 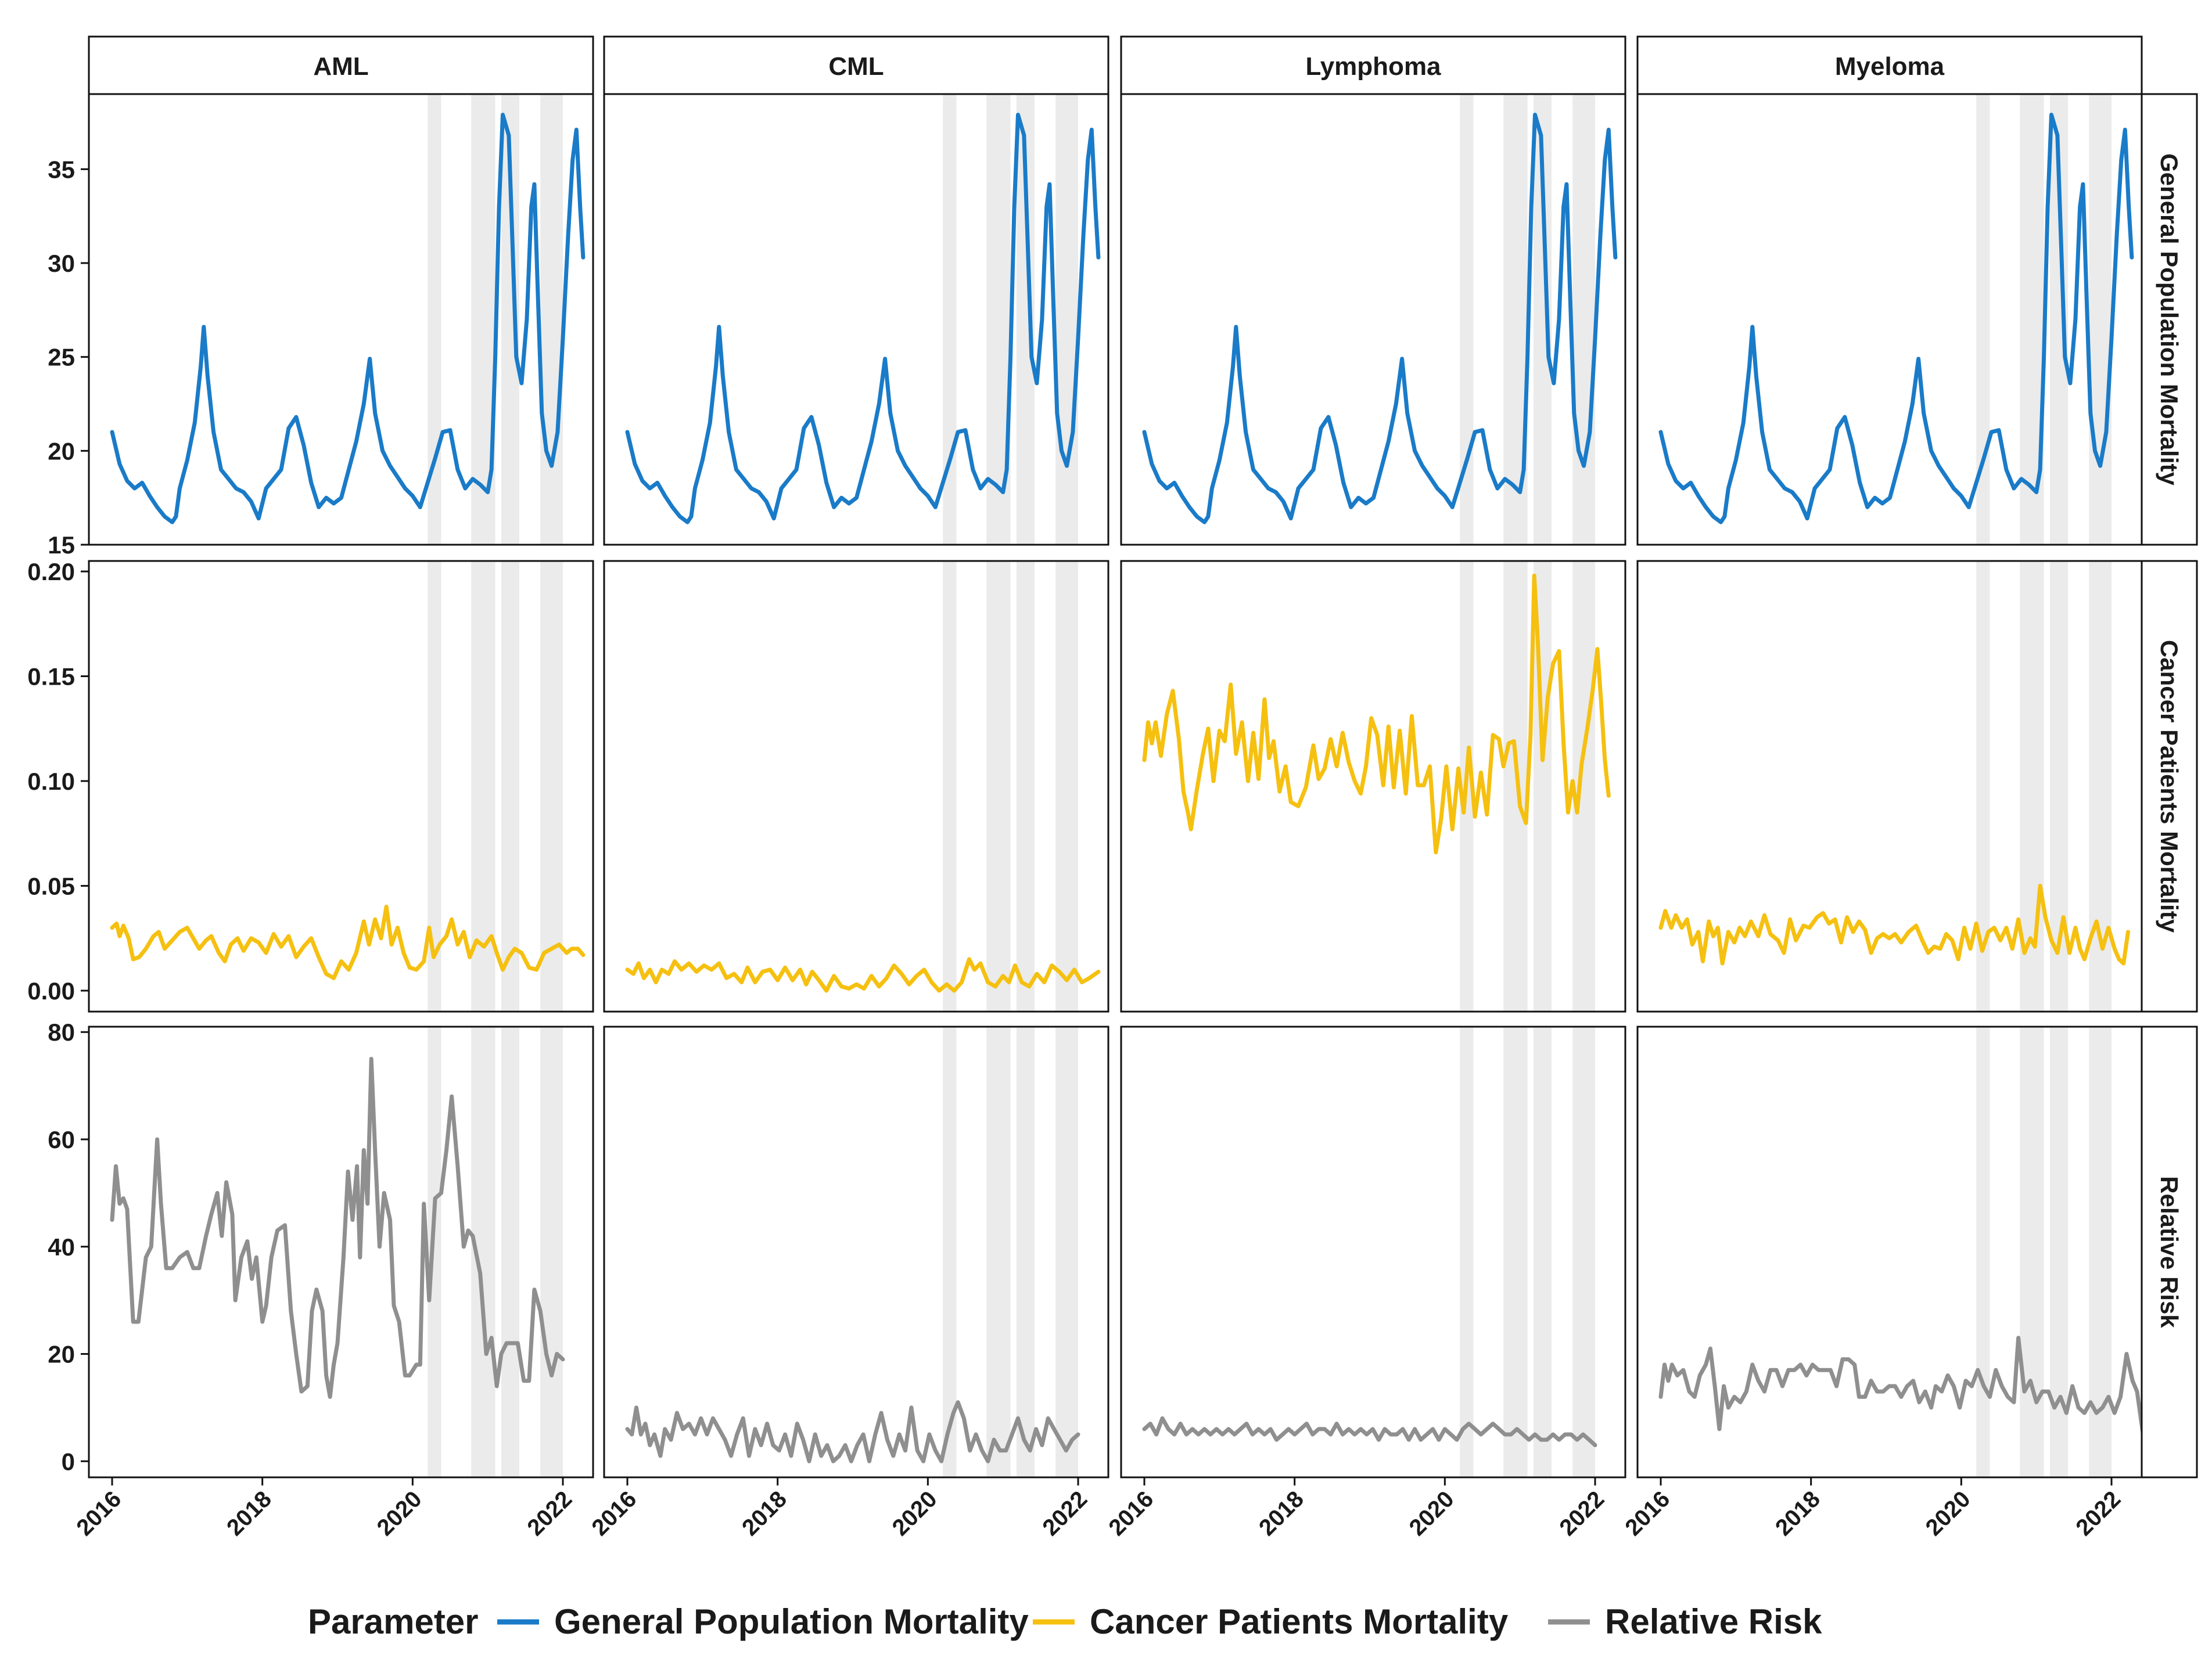 What do you see at coordinates (62, 1140) in the screenshot?
I see `y-tick-label-2-3: 60` at bounding box center [62, 1140].